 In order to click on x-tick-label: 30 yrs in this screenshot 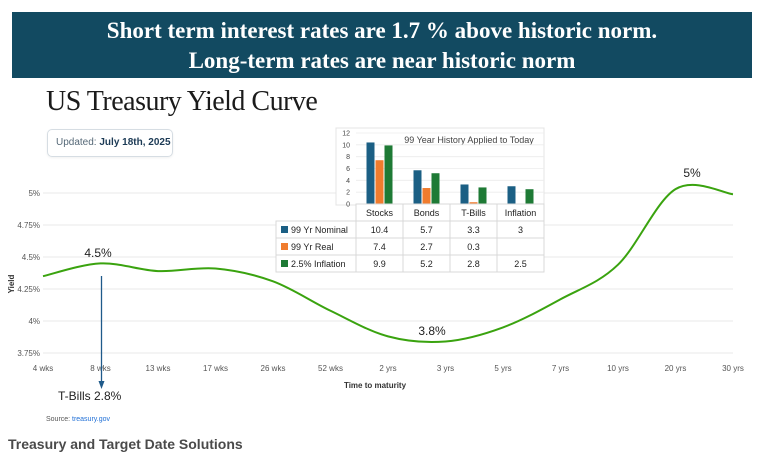, I will do `click(733, 368)`.